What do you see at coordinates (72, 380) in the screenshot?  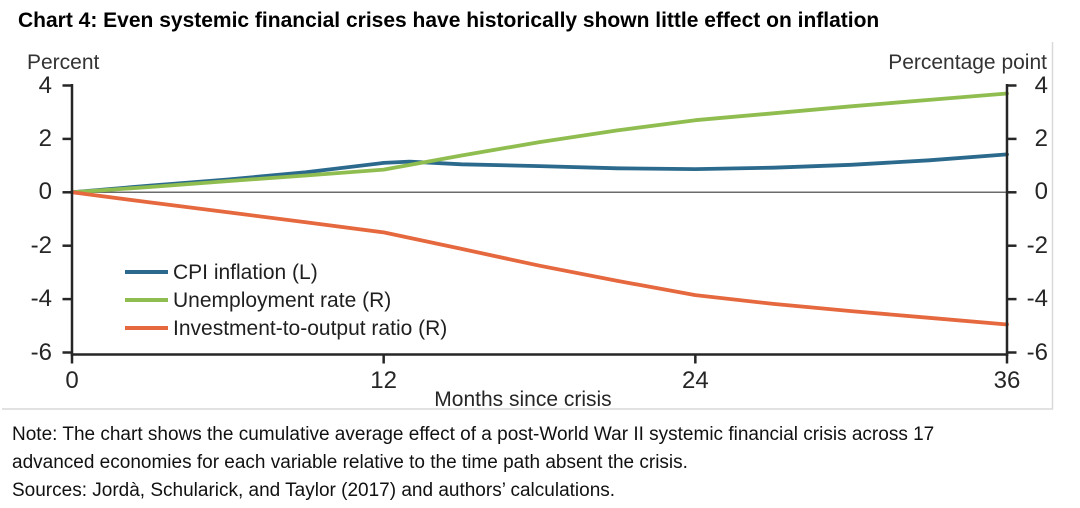 I see `x-axis-tick-label: 0` at bounding box center [72, 380].